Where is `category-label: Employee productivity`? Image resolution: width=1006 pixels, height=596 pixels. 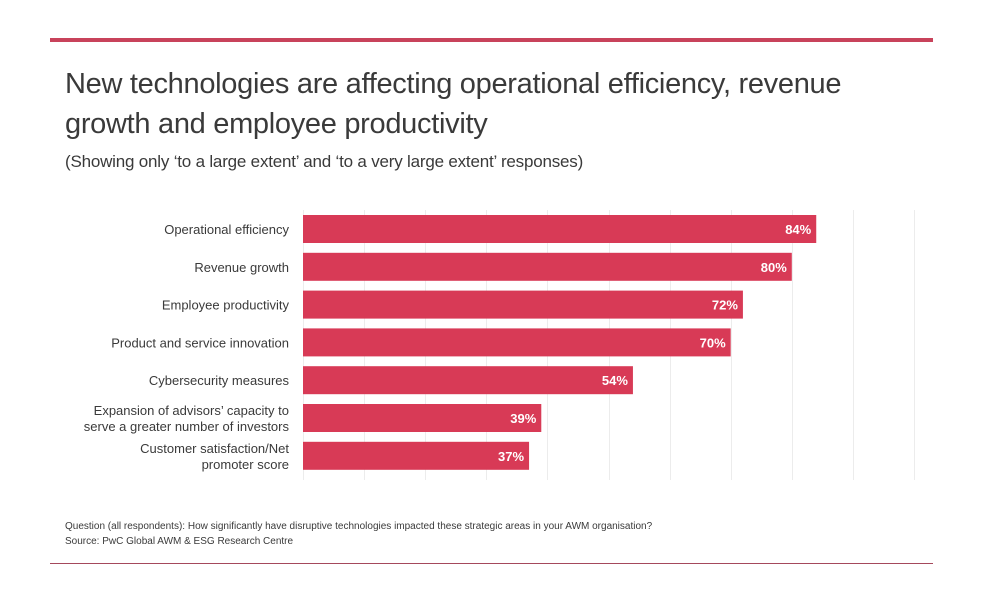
category-label: Employee productivity is located at coordinates (226, 305).